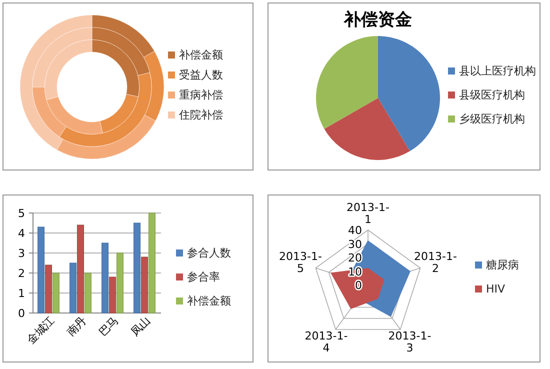  Describe the element at coordinates (21, 213) in the screenshot. I see `y-tick-label: 5` at that location.